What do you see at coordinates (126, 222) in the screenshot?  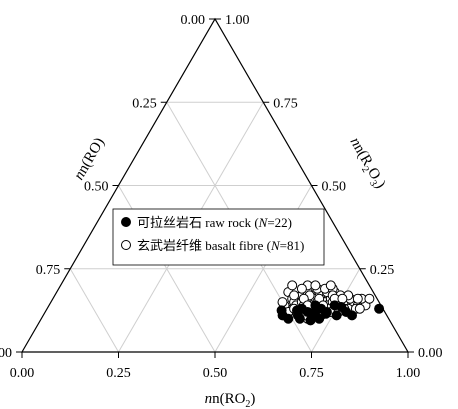 I see `legend-marker-raw-rock` at bounding box center [126, 222].